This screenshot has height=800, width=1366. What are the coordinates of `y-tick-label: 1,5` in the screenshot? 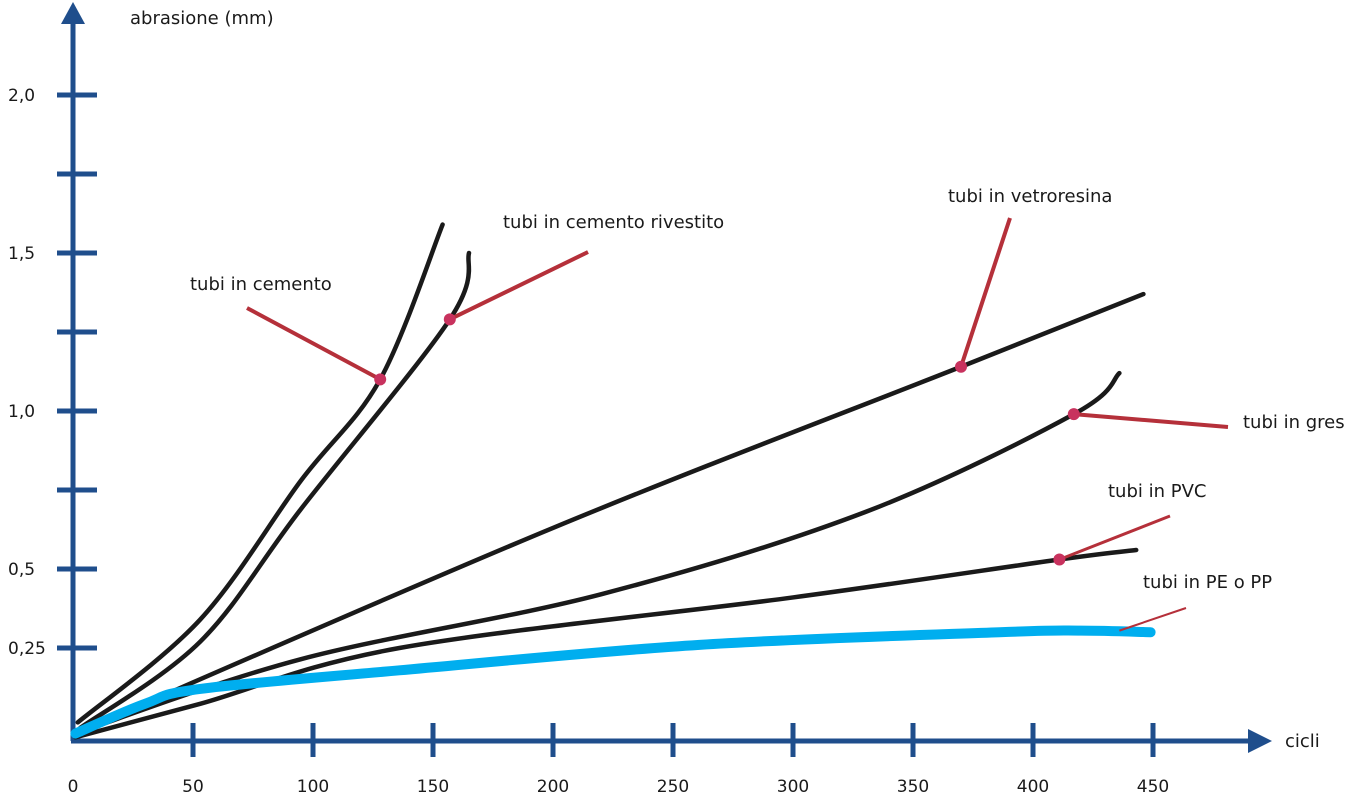 It's located at (21, 254).